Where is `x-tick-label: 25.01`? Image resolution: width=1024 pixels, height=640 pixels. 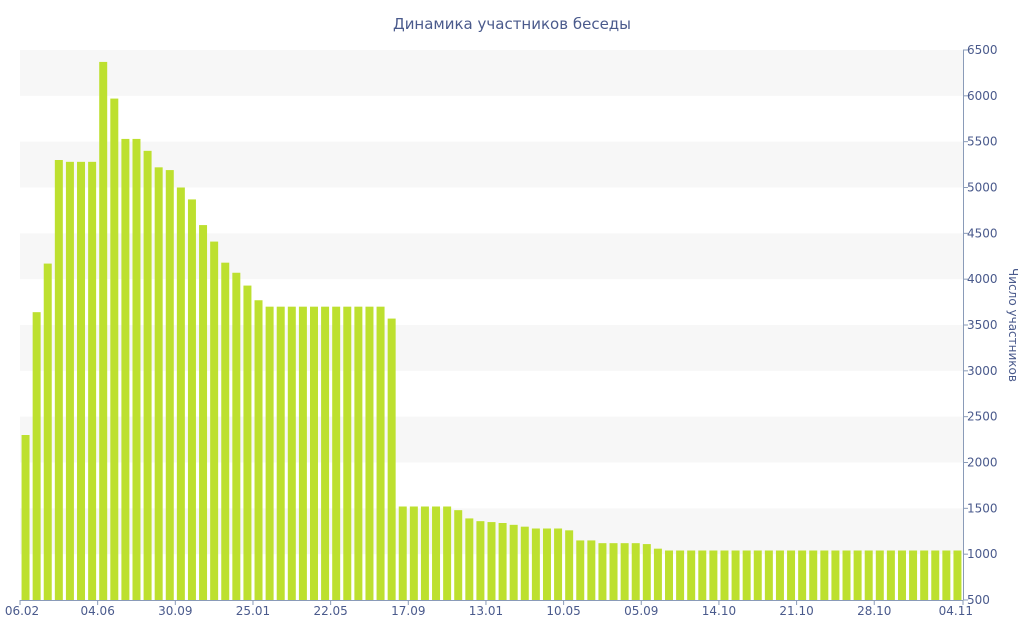
x-tick-label: 25.01 is located at coordinates (253, 611).